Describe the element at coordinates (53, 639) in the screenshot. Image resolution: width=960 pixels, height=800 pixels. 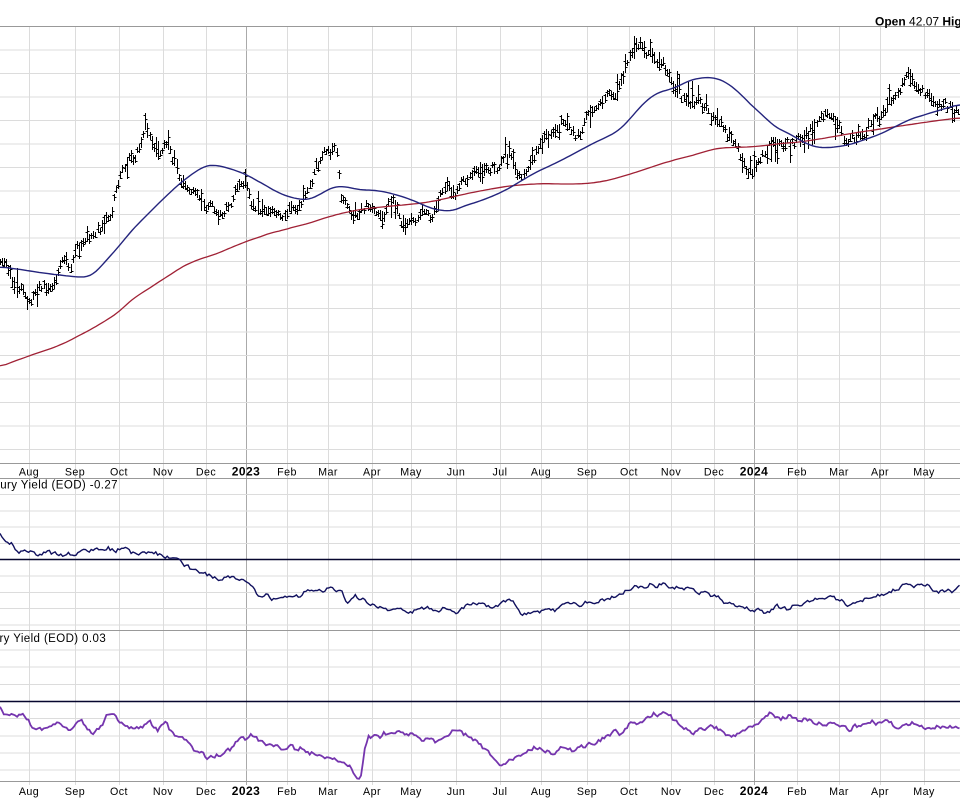
I see `svg-text: sury Yield (EOD) 0.03` at that location.